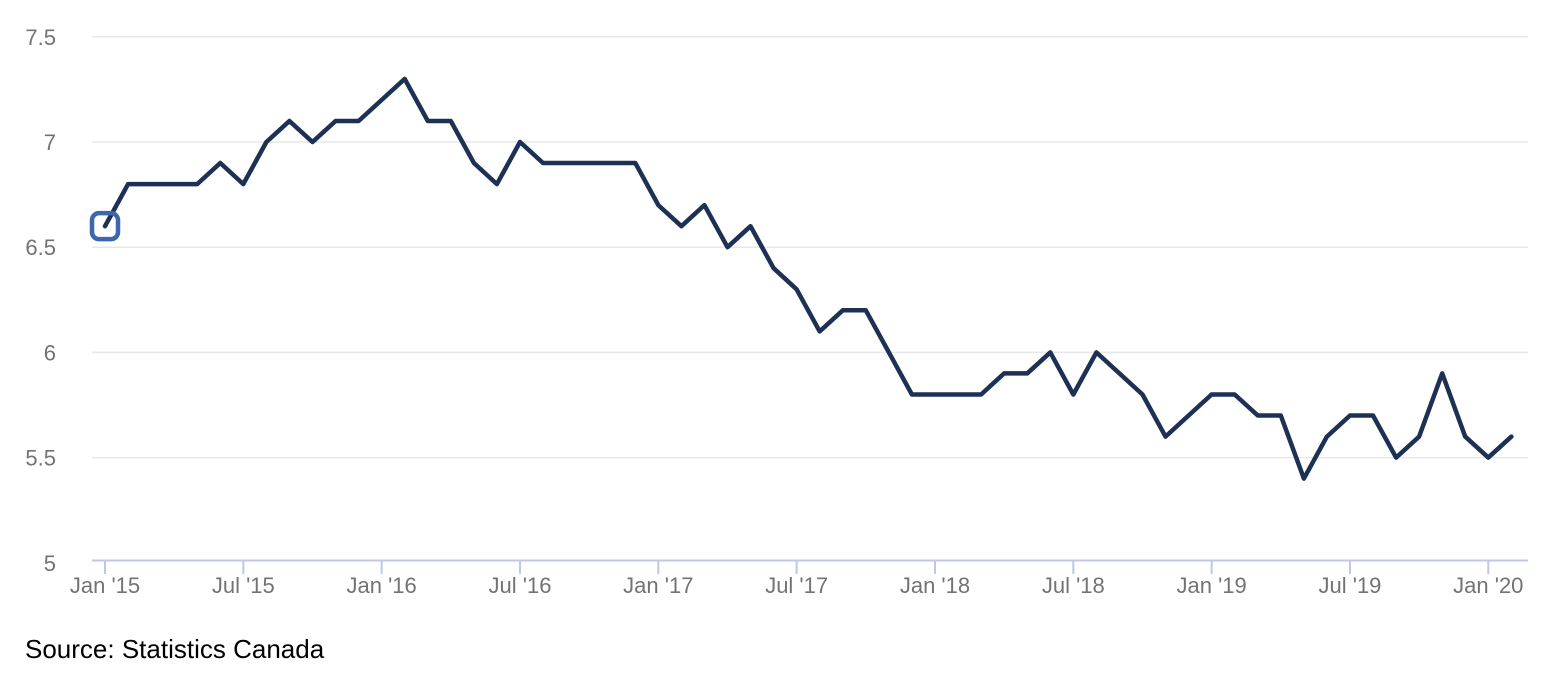 The image size is (1554, 688). Describe the element at coordinates (175, 649) in the screenshot. I see `source-caption: Source: Statistics Canada` at that location.